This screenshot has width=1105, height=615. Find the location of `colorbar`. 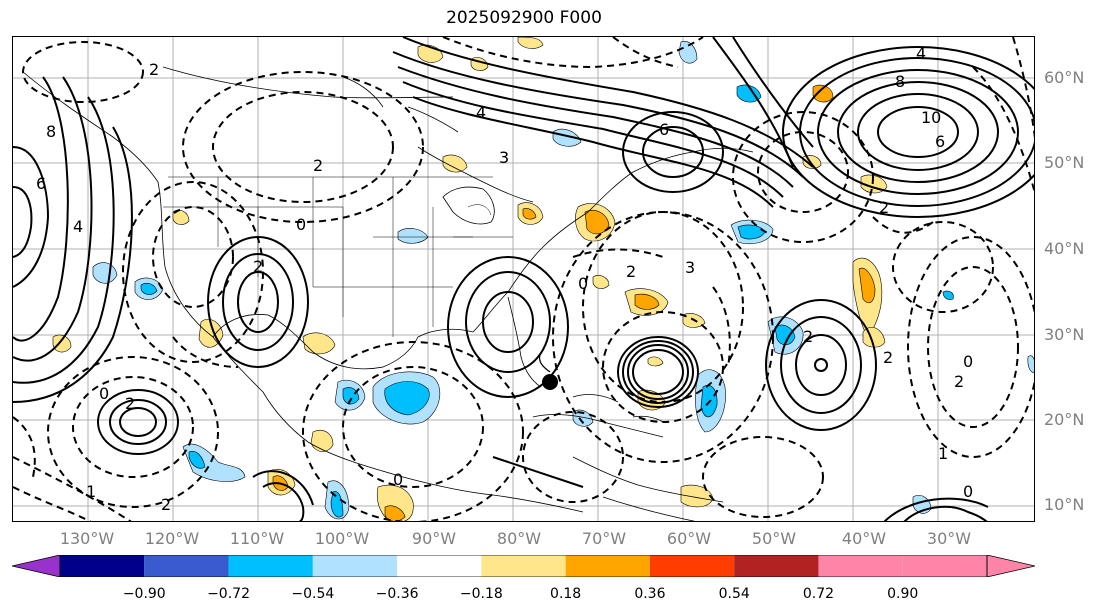

colorbar is located at coordinates (523, 566).